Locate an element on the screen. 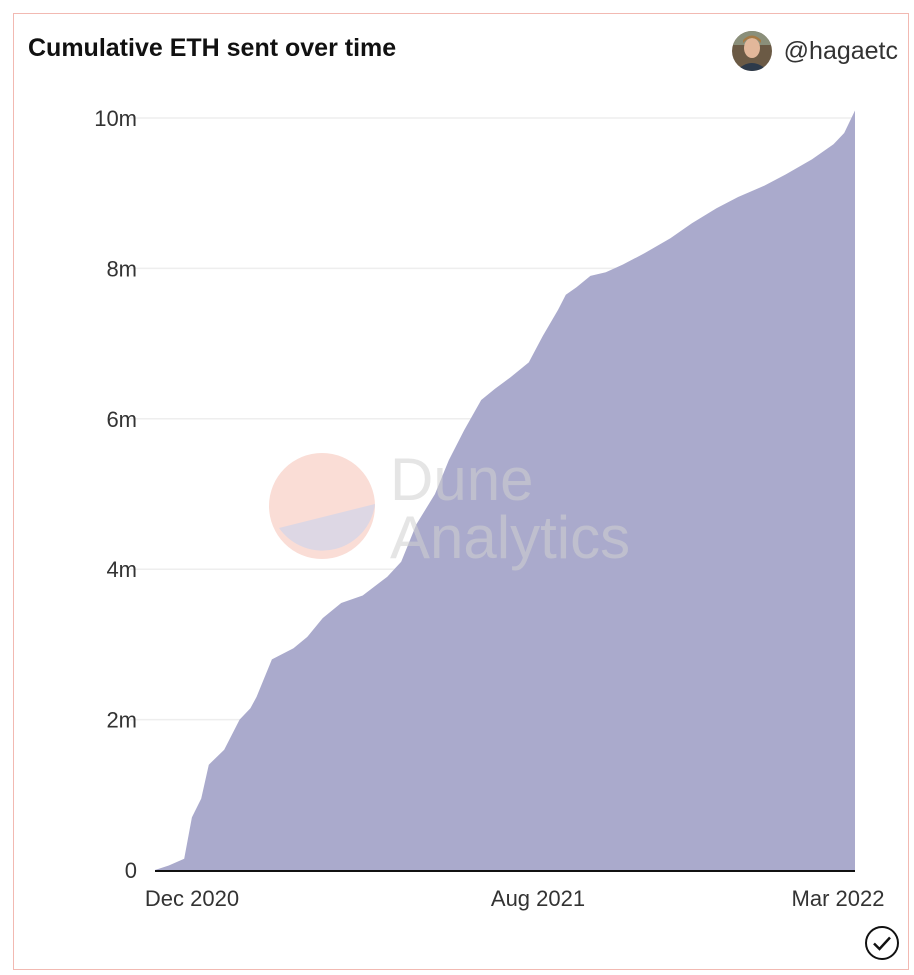 This screenshot has height=975, width=914. x-tick-label: Mar 2022 is located at coordinates (838, 898).